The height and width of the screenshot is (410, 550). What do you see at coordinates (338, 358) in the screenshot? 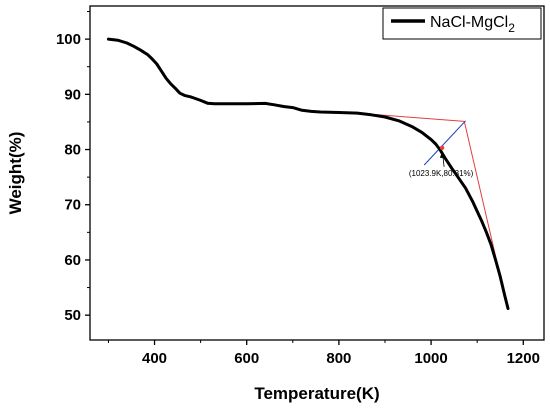
I see `x-tick-label: 800` at bounding box center [338, 358].